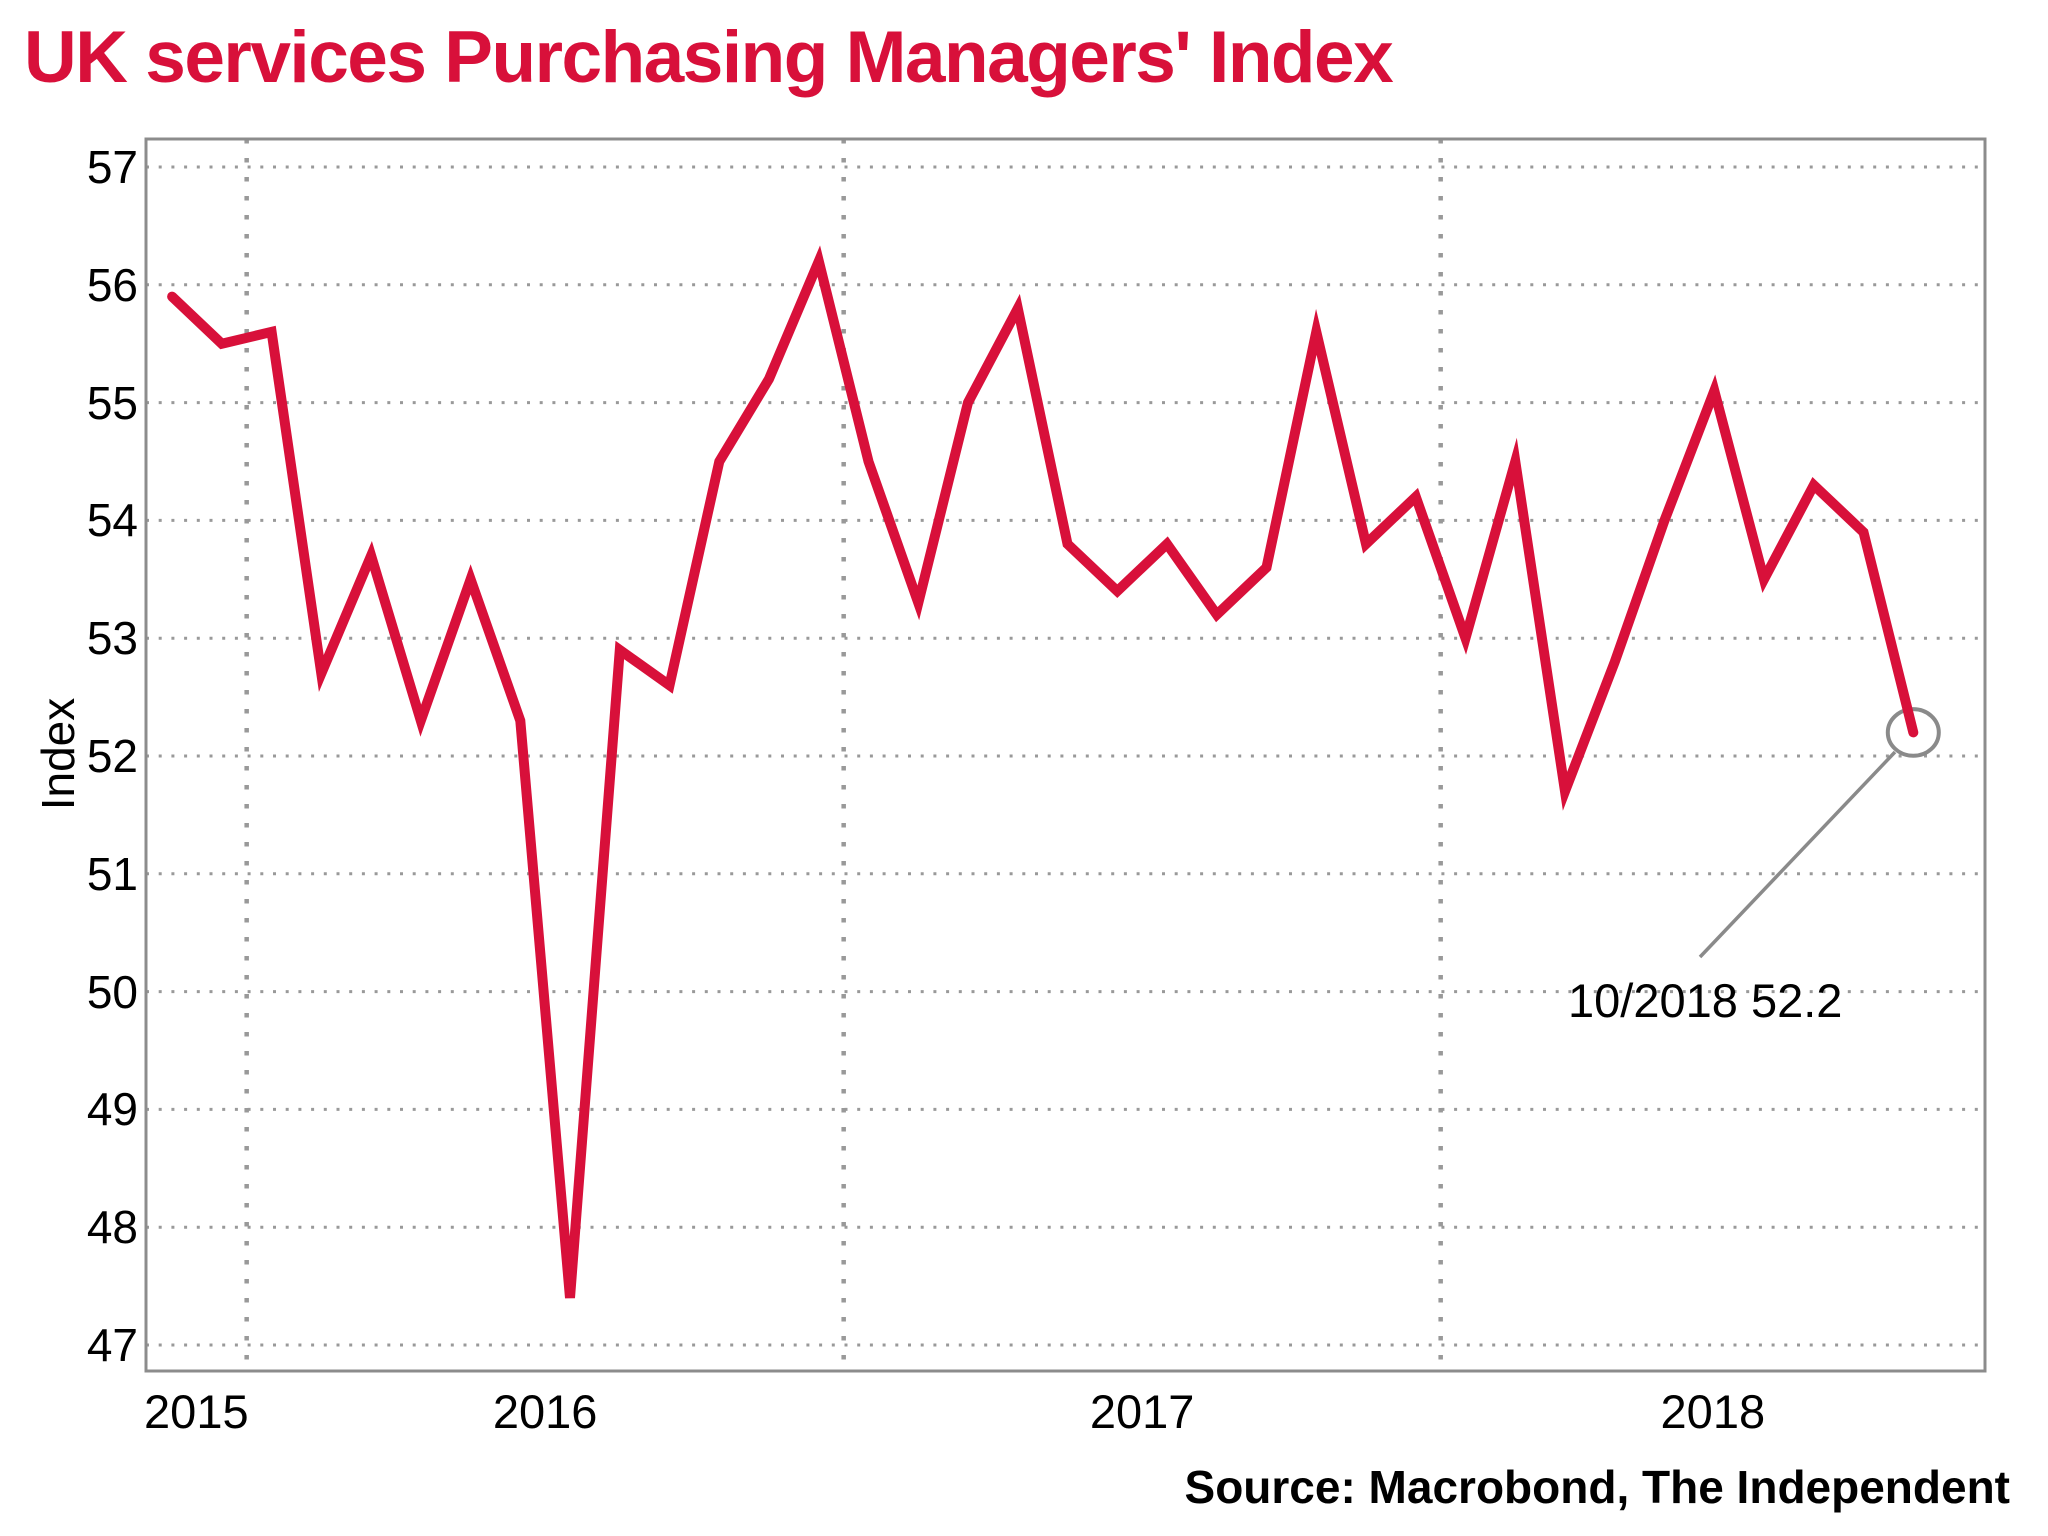 The height and width of the screenshot is (1536, 2048). What do you see at coordinates (1797, 854) in the screenshot?
I see `annotation-leader-line` at bounding box center [1797, 854].